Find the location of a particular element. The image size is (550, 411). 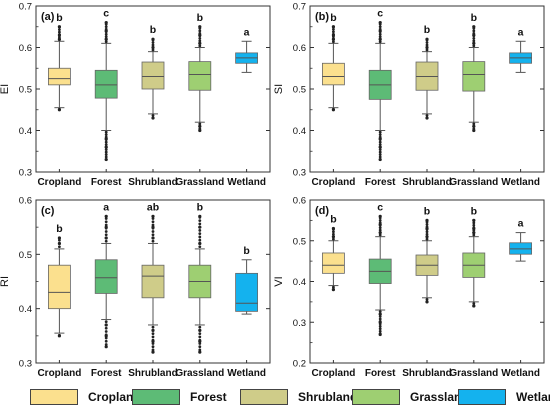

y-tick-label: 0.5 is located at coordinates (299, 90).